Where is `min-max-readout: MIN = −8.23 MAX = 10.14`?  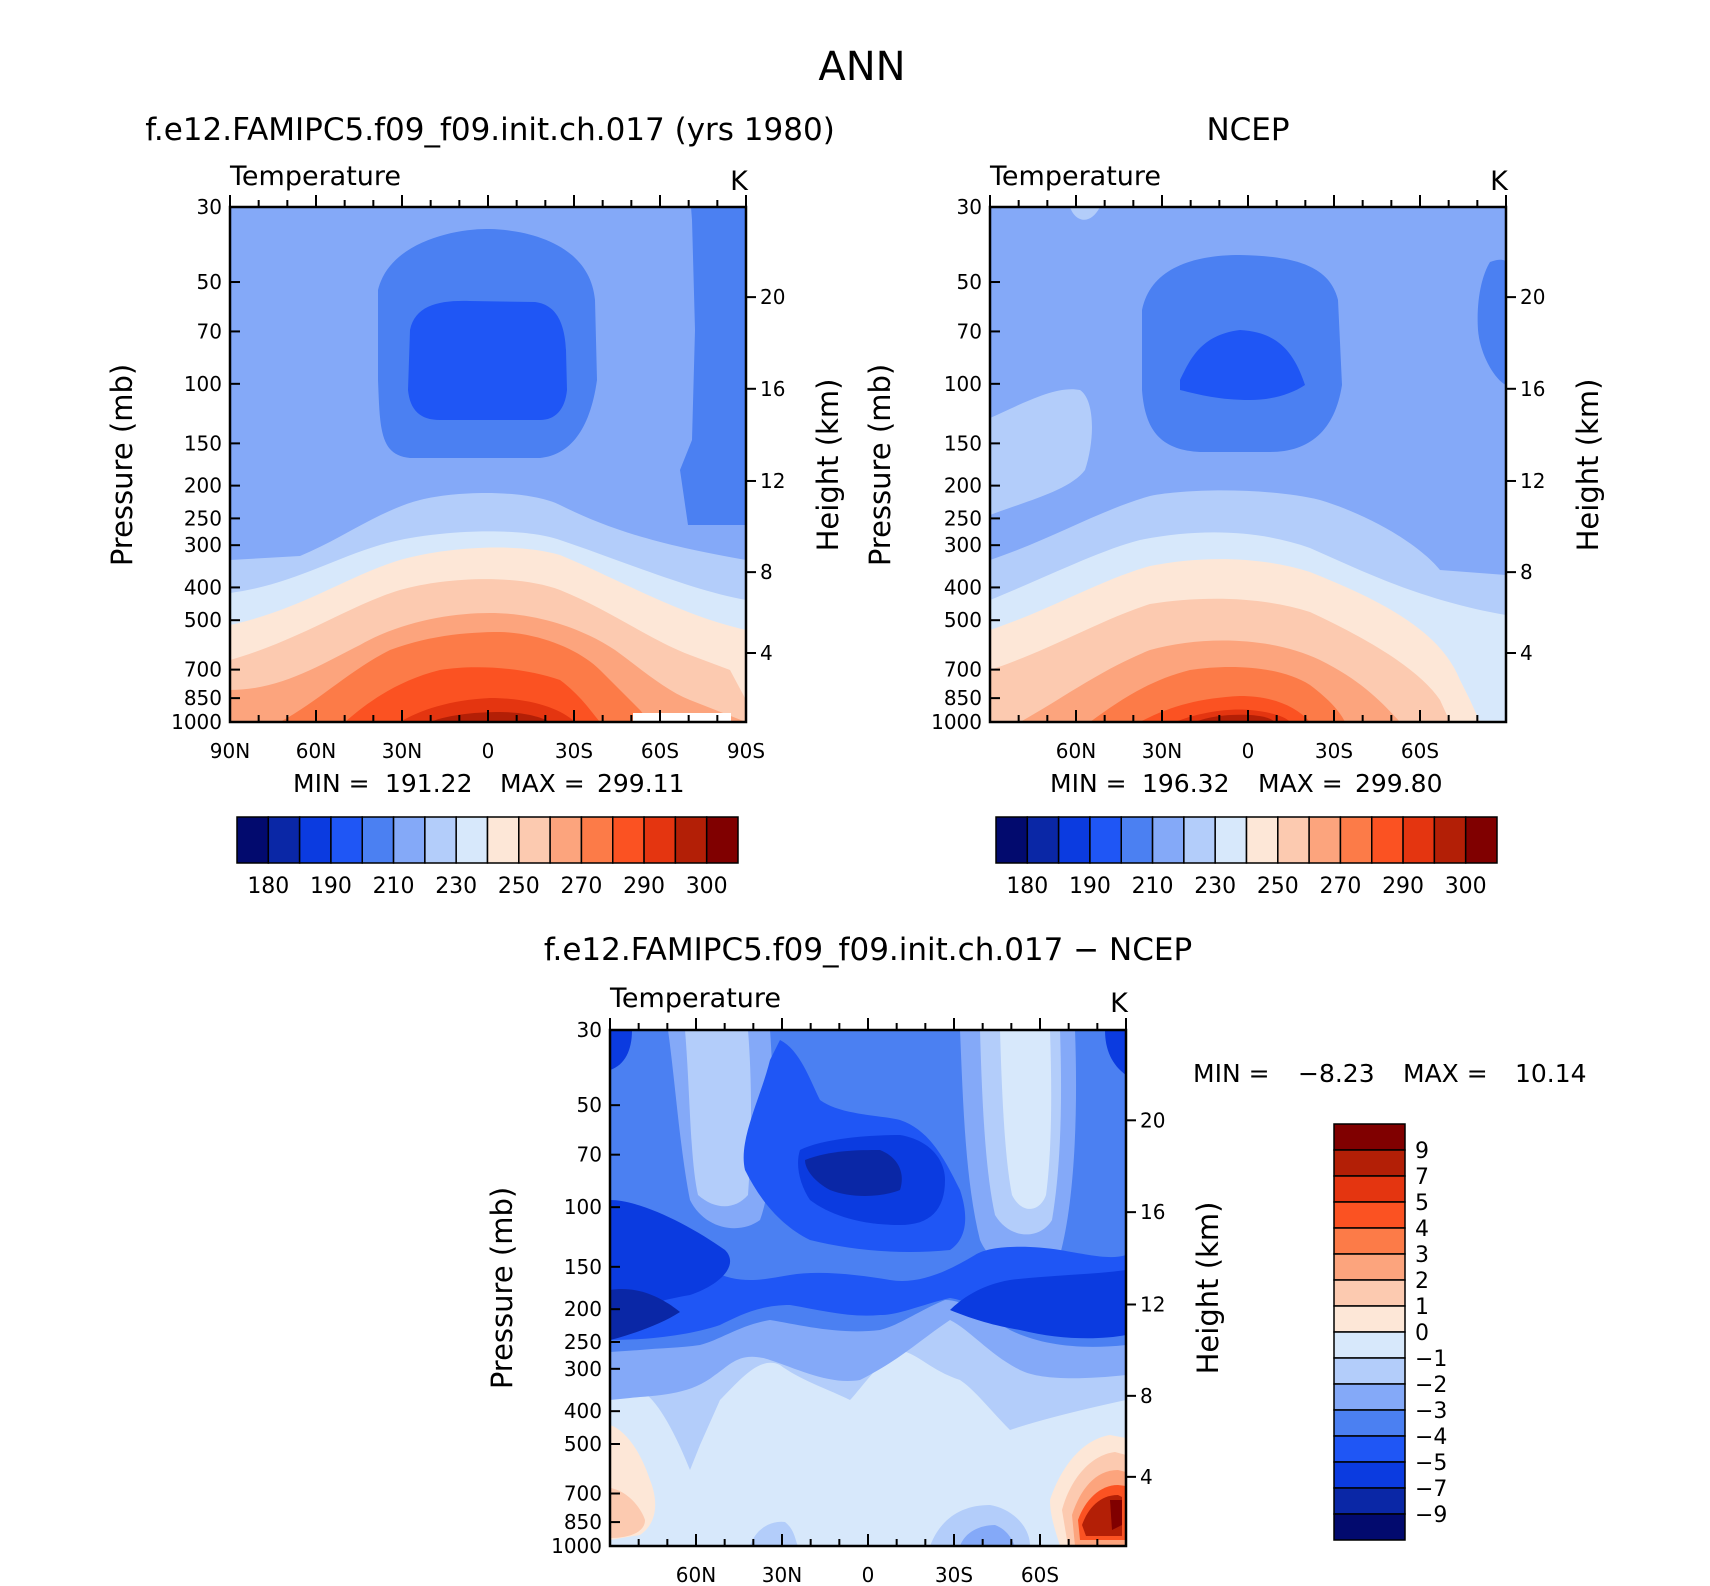 min-max-readout: MIN = −8.23 MAX = 10.14 is located at coordinates (1390, 1073).